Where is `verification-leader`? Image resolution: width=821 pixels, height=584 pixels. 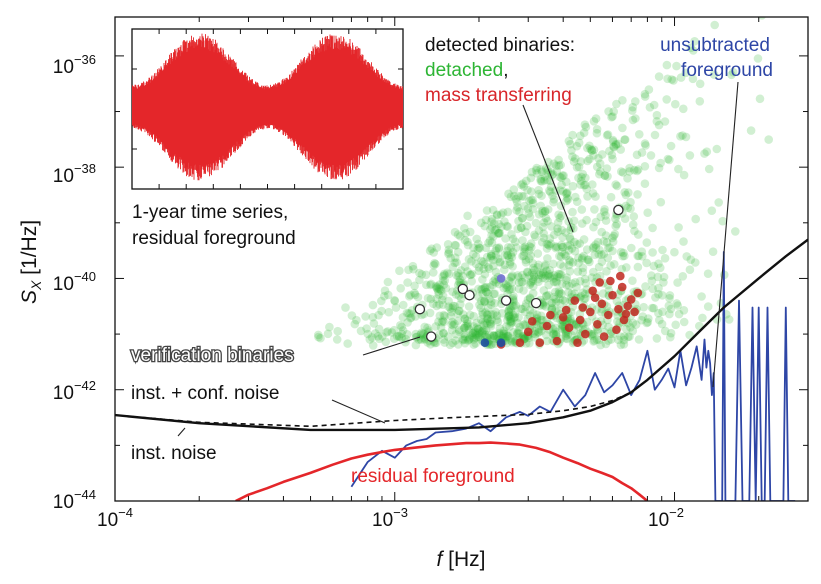 verification-leader is located at coordinates (391, 346).